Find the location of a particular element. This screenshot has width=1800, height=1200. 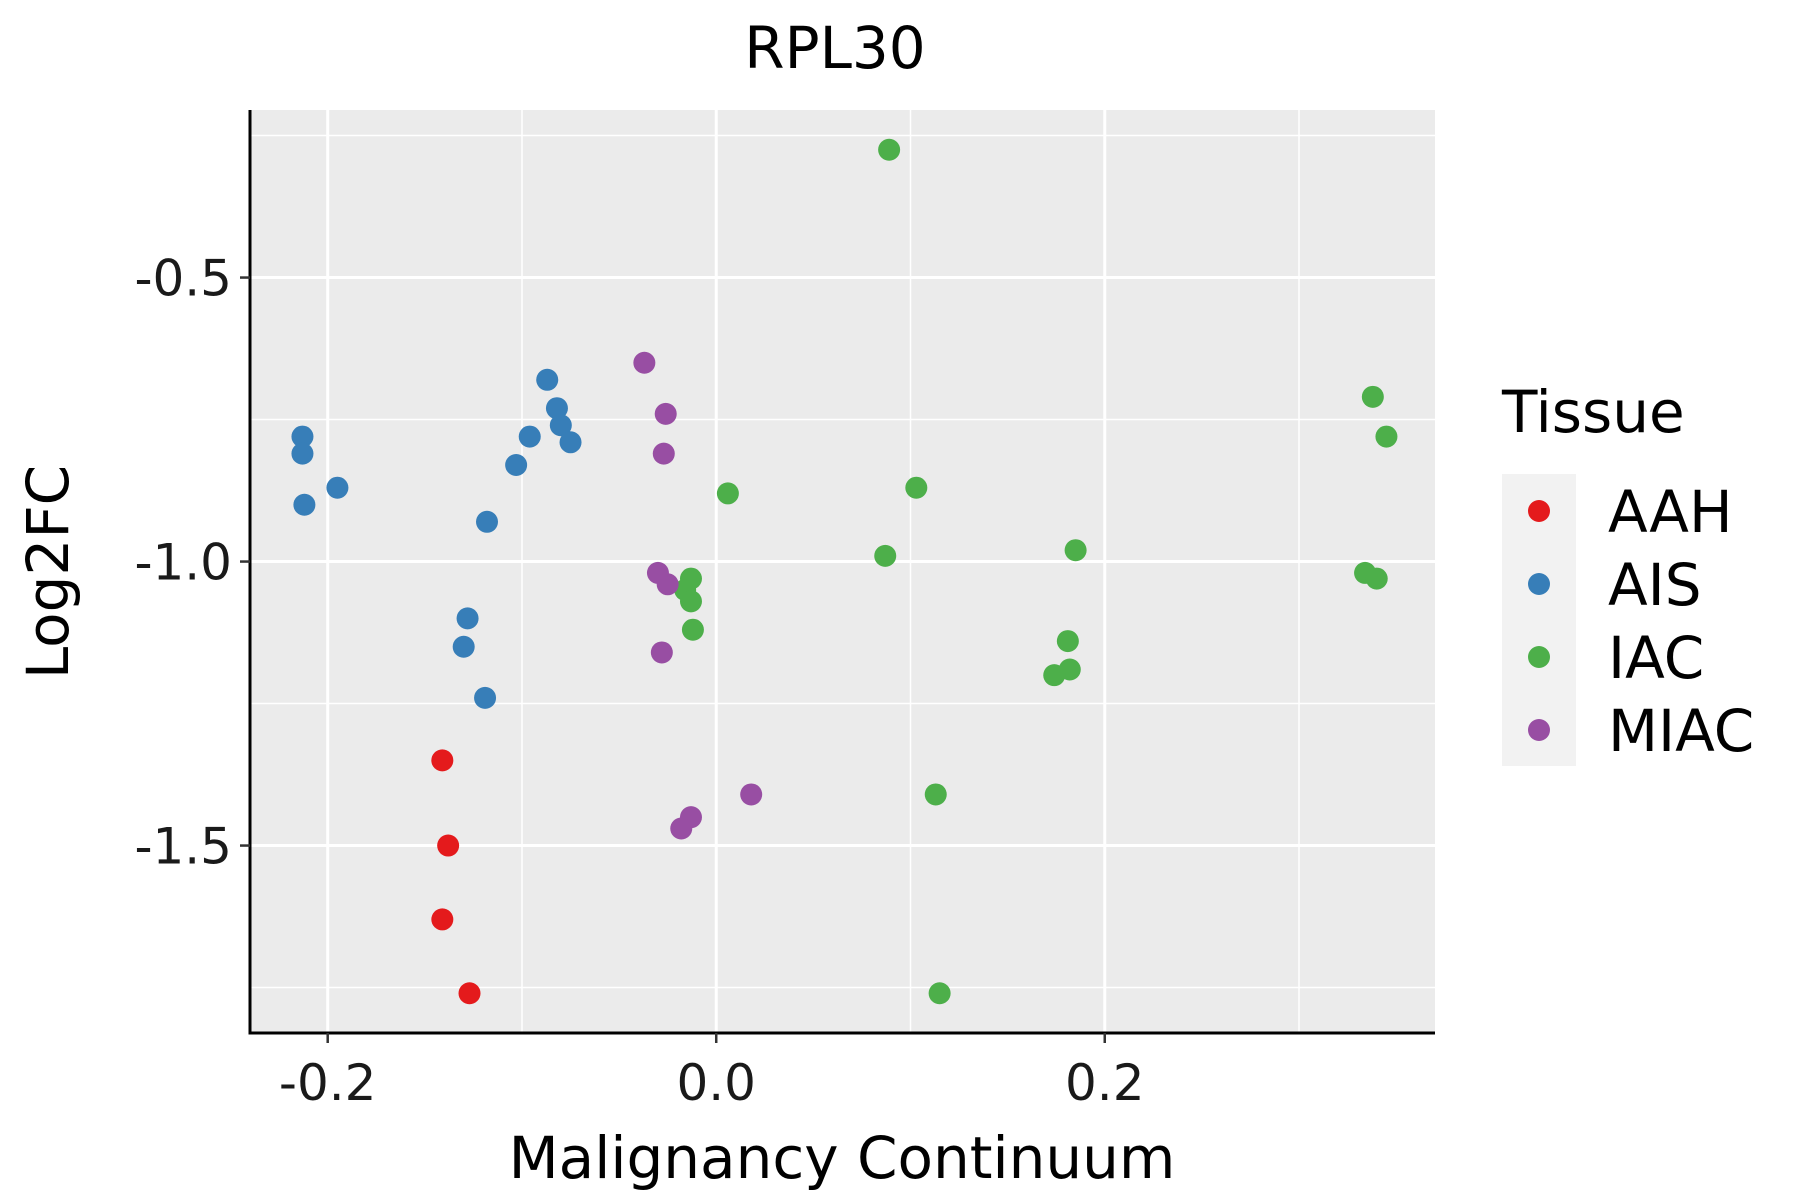

y-tick-label: -0.5 is located at coordinates (183, 279).